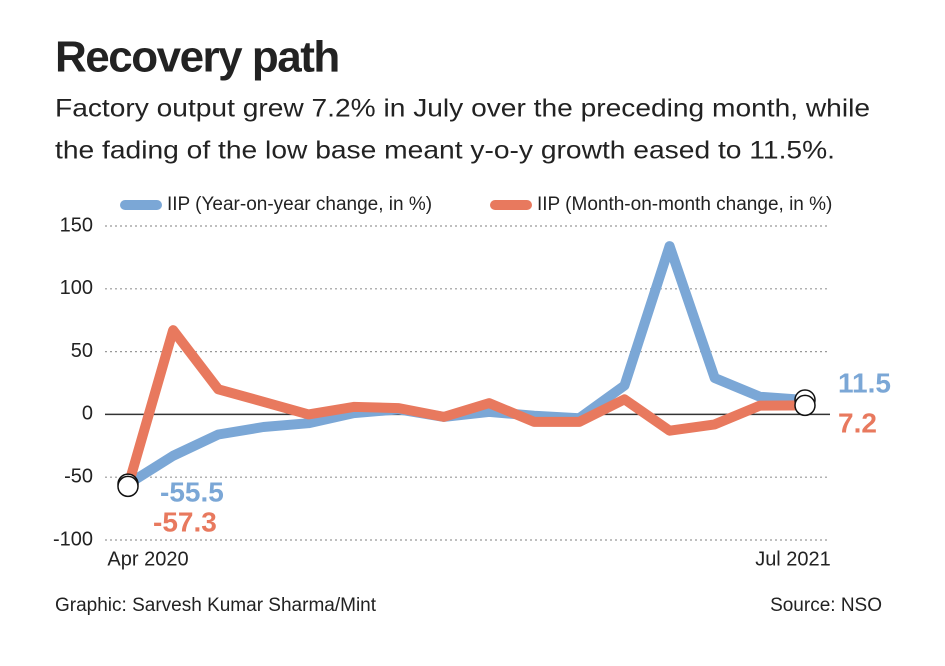 The height and width of the screenshot is (666, 945). Describe the element at coordinates (864, 382) in the screenshot. I see `value-label: 11.5` at that location.